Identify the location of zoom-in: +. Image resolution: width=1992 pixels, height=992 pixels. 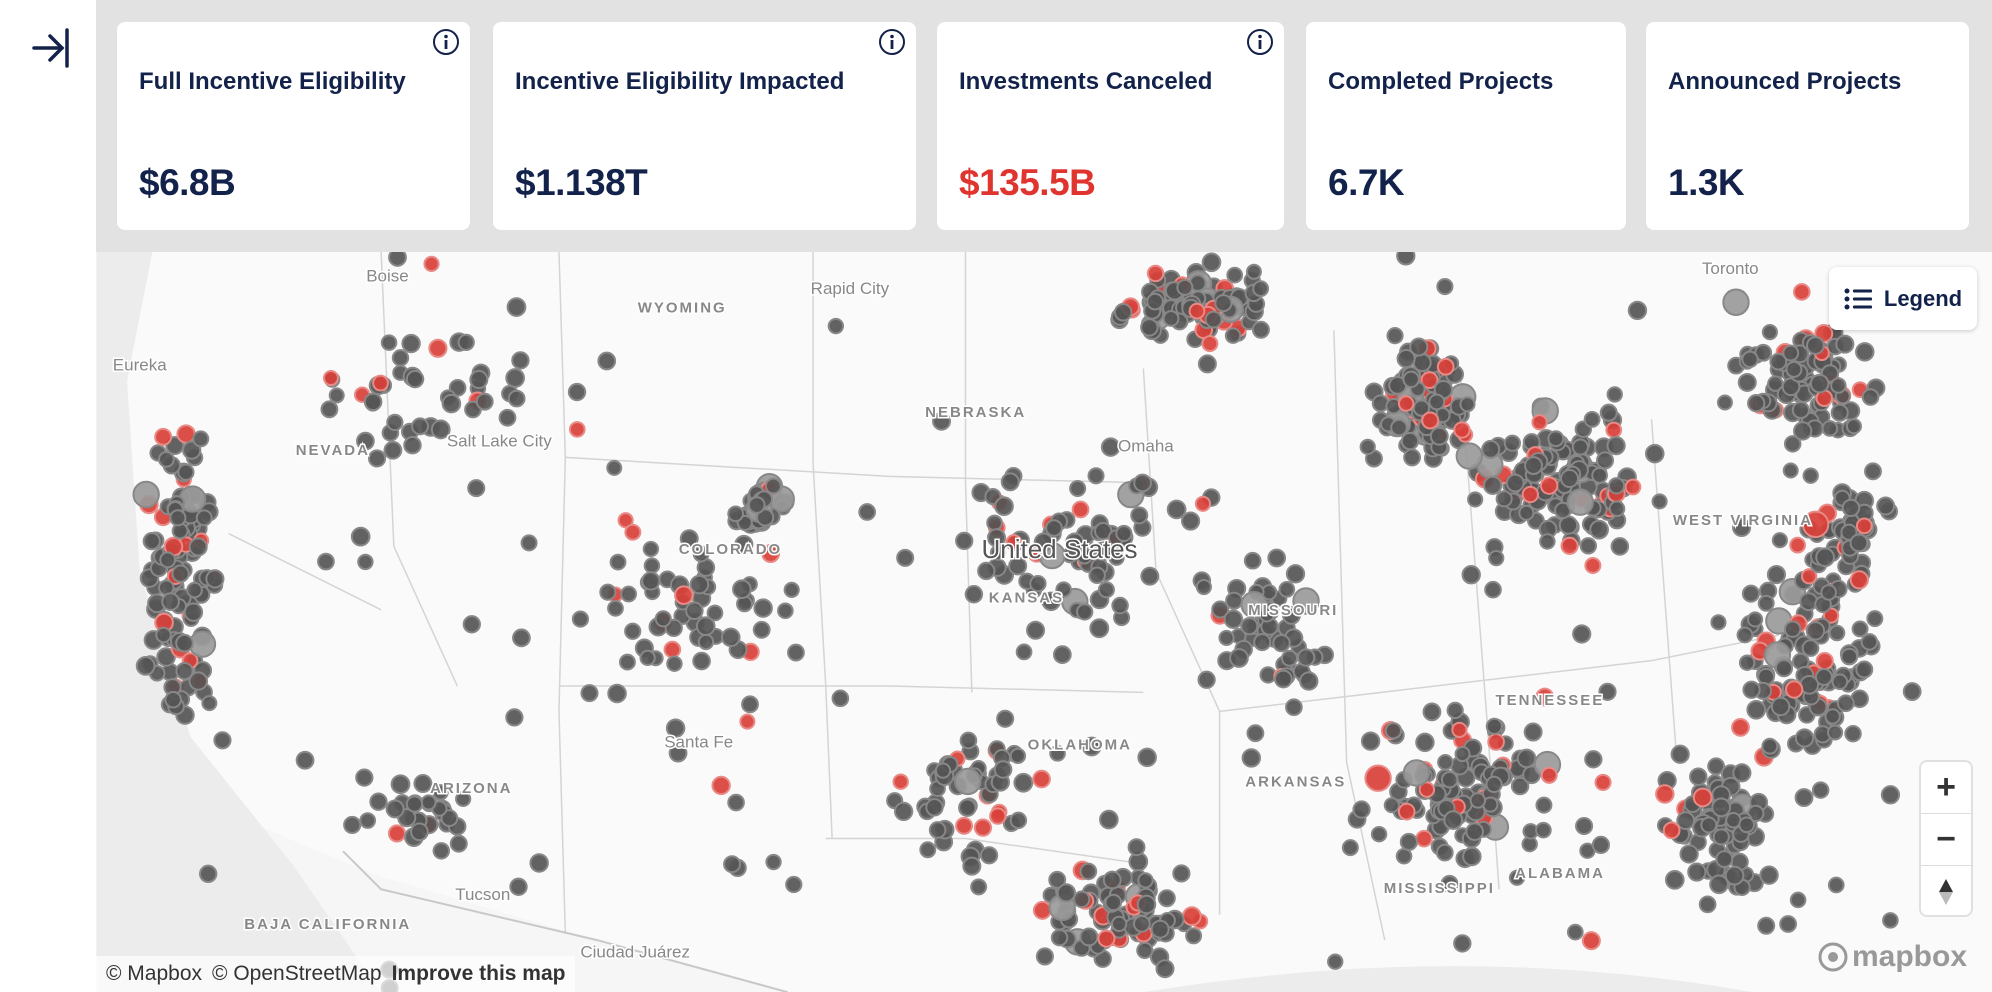
(1946, 788).